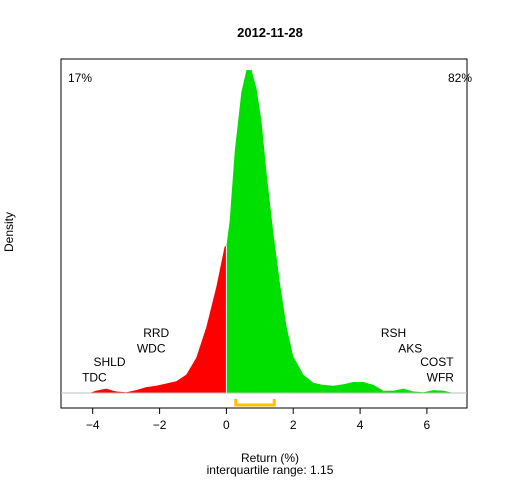  Describe the element at coordinates (156, 333) in the screenshot. I see `ticker-label-rrd: RRD` at that location.